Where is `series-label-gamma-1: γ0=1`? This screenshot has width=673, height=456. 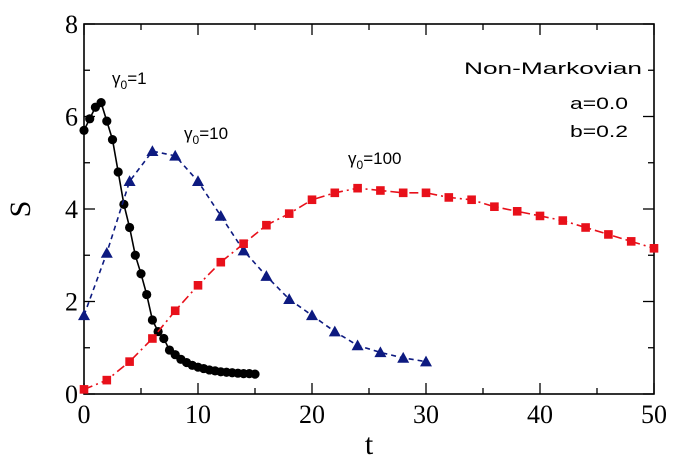 series-label-gamma-1: γ0=1 is located at coordinates (129, 80).